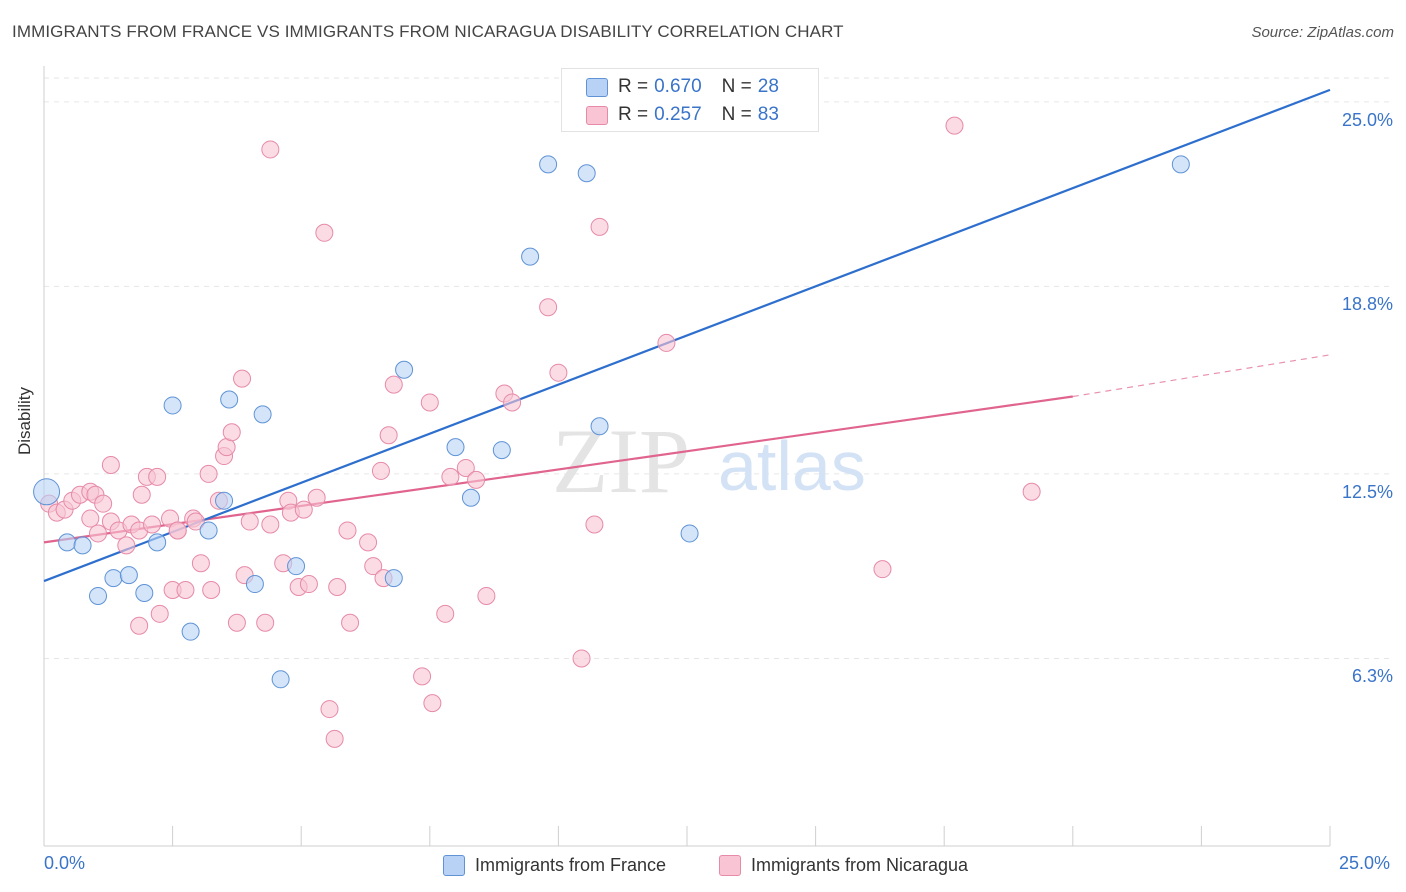  What do you see at coordinates (792, 466) in the screenshot?
I see `watermark-atlas: atlas` at bounding box center [792, 466].